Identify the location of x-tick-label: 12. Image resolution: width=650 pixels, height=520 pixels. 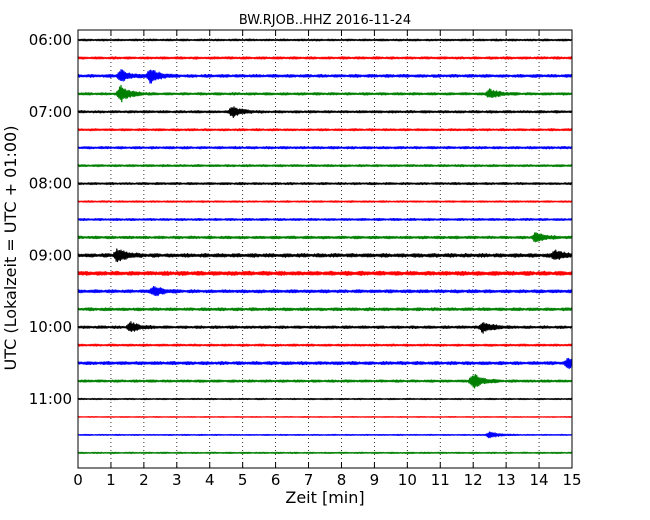
(473, 480).